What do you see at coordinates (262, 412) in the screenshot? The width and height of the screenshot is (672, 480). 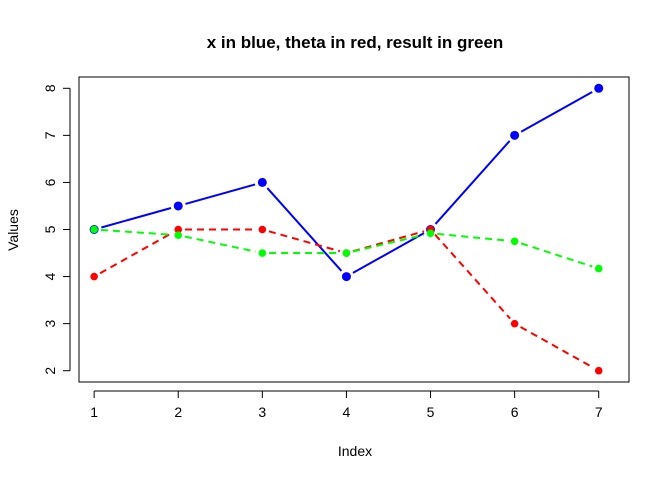 I see `x-tick-label: 3` at bounding box center [262, 412].